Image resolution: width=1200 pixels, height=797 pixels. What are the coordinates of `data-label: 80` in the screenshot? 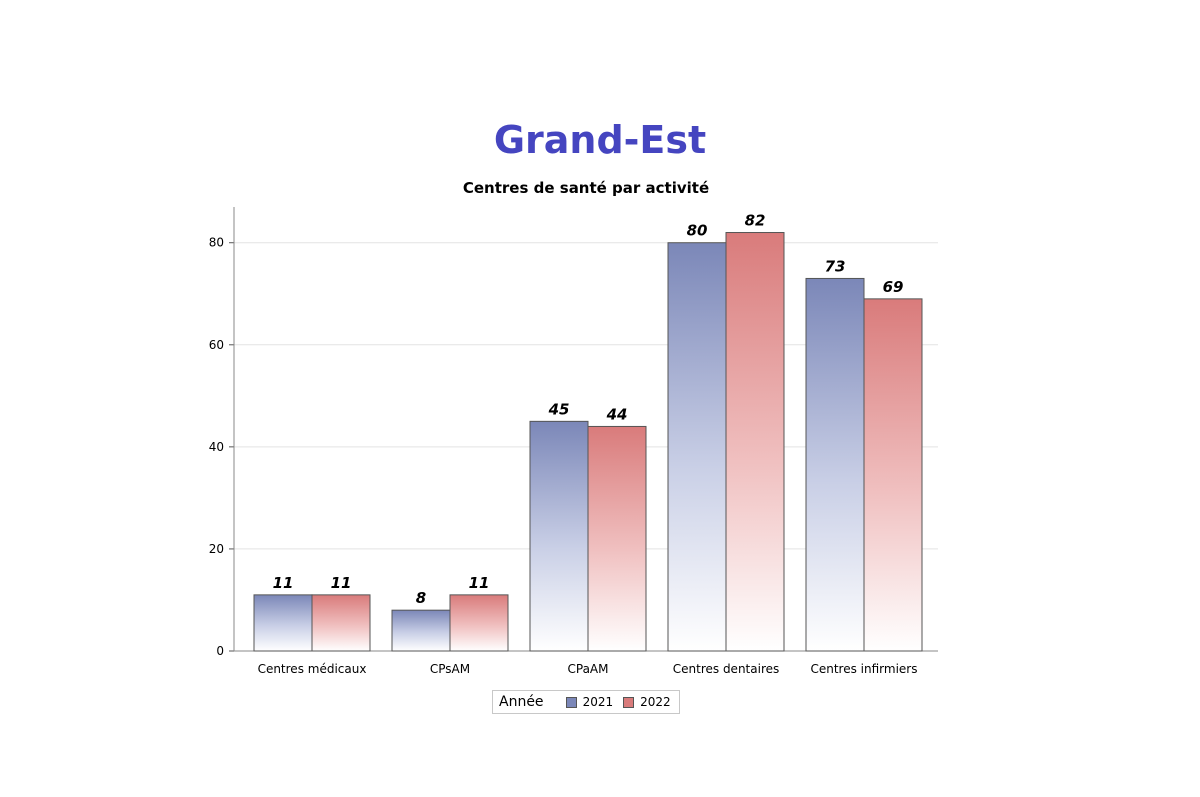 It's located at (697, 231).